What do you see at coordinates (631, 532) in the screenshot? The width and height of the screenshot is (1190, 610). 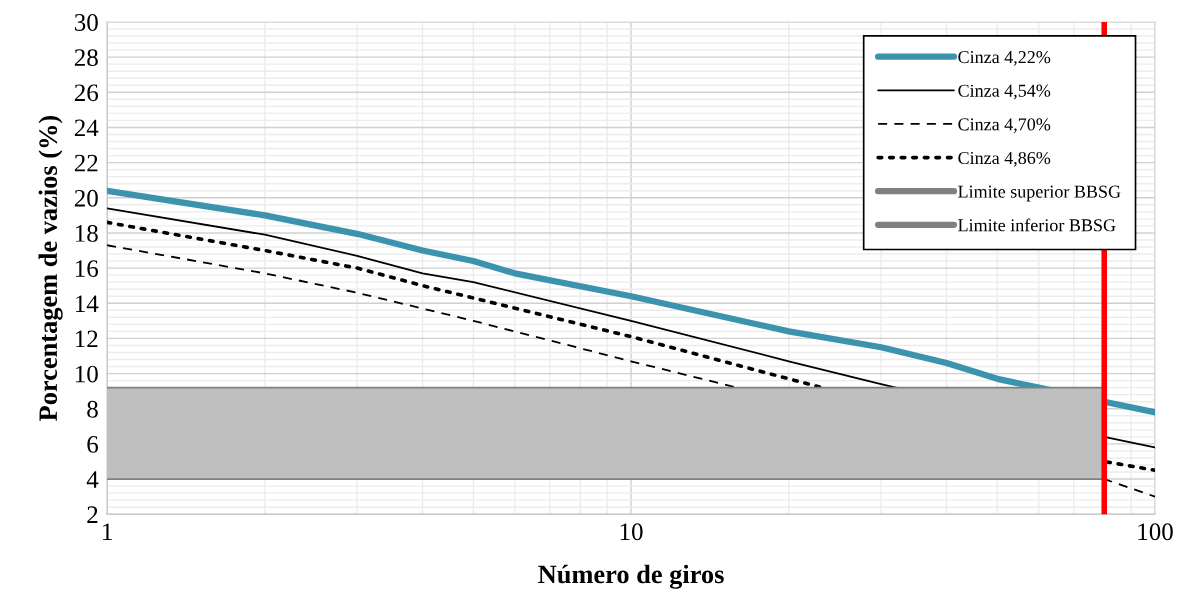 I see `x-tick-label: 10` at bounding box center [631, 532].